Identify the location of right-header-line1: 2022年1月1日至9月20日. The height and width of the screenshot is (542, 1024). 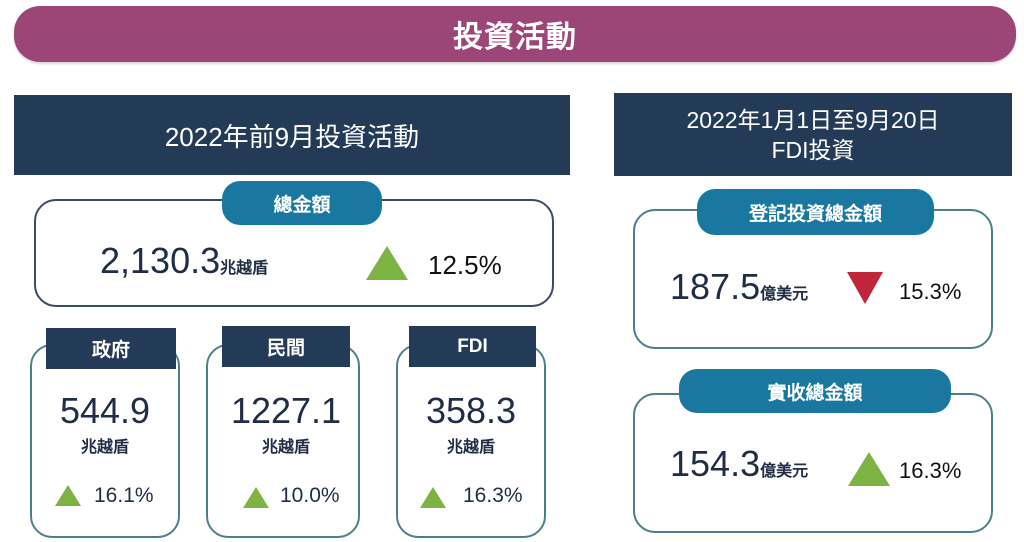
(813, 119).